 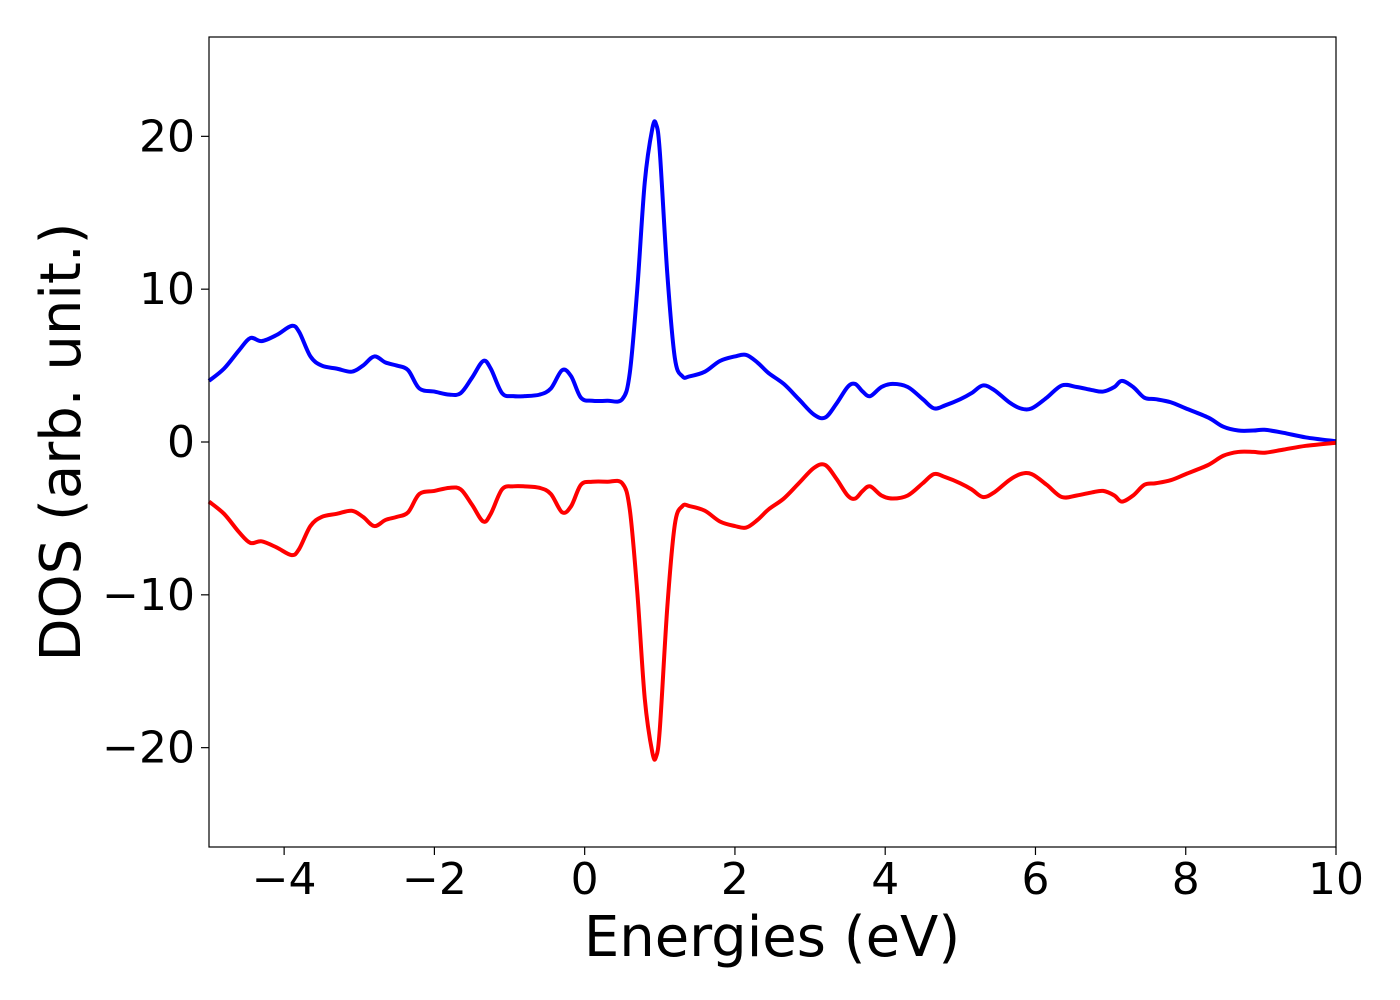 What do you see at coordinates (167, 289) in the screenshot?
I see `y-tick-label: 10` at bounding box center [167, 289].